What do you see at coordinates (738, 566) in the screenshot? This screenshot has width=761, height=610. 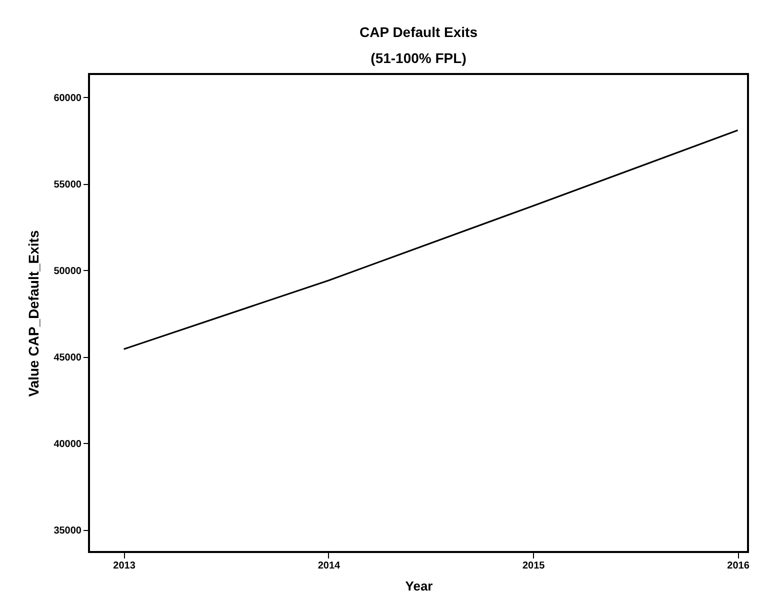 I see `x-tick-label: 2016` at bounding box center [738, 566].